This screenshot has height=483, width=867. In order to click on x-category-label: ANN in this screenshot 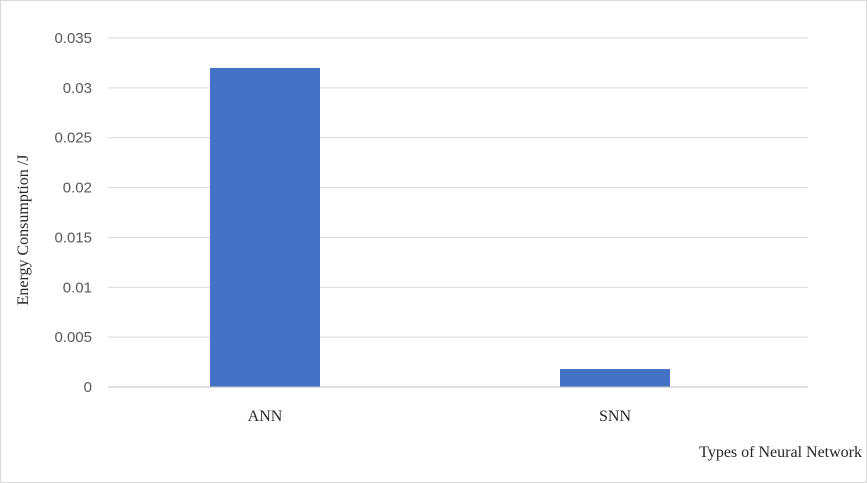, I will do `click(265, 416)`.